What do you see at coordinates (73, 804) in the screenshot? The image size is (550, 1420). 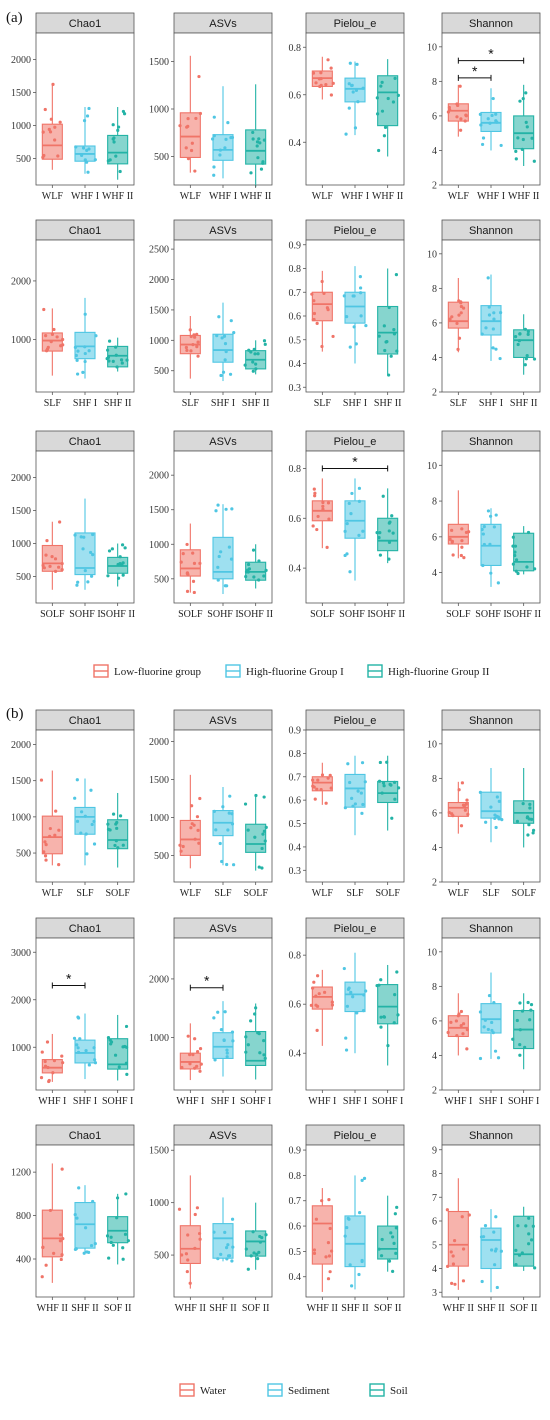 I see `chart-panel-12: Chao1 500 1000 1500 2000 WLF SLF SOLF` at bounding box center [73, 804].